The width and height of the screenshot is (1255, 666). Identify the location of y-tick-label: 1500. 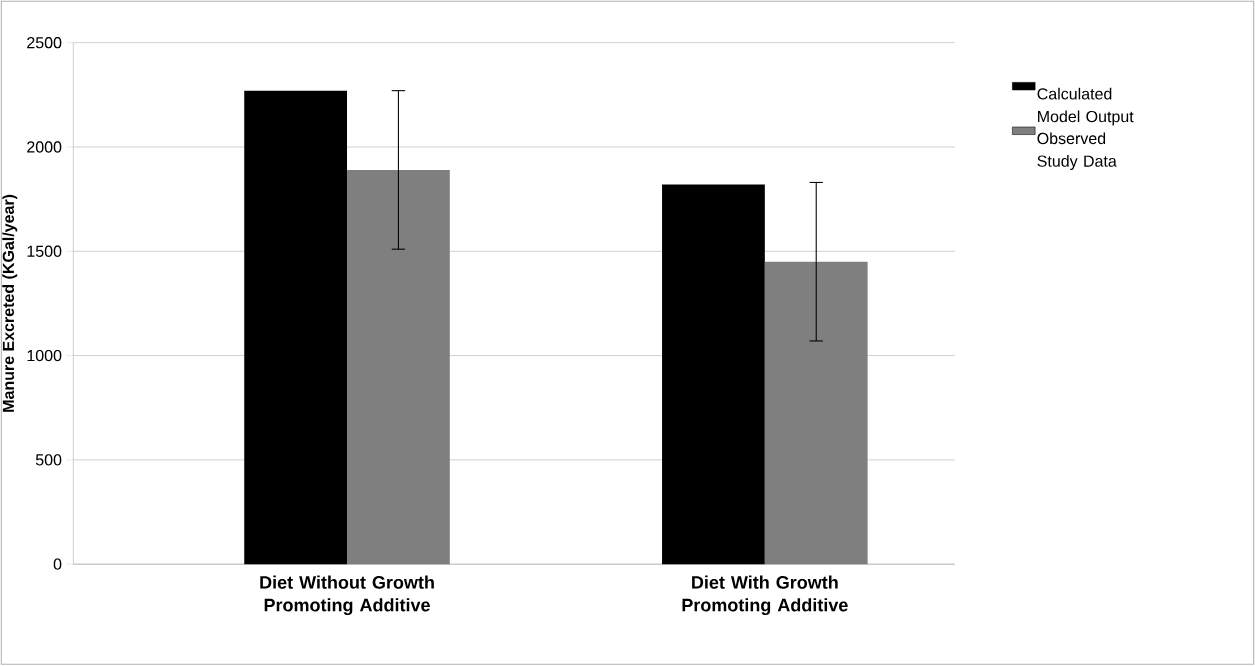
(44, 251).